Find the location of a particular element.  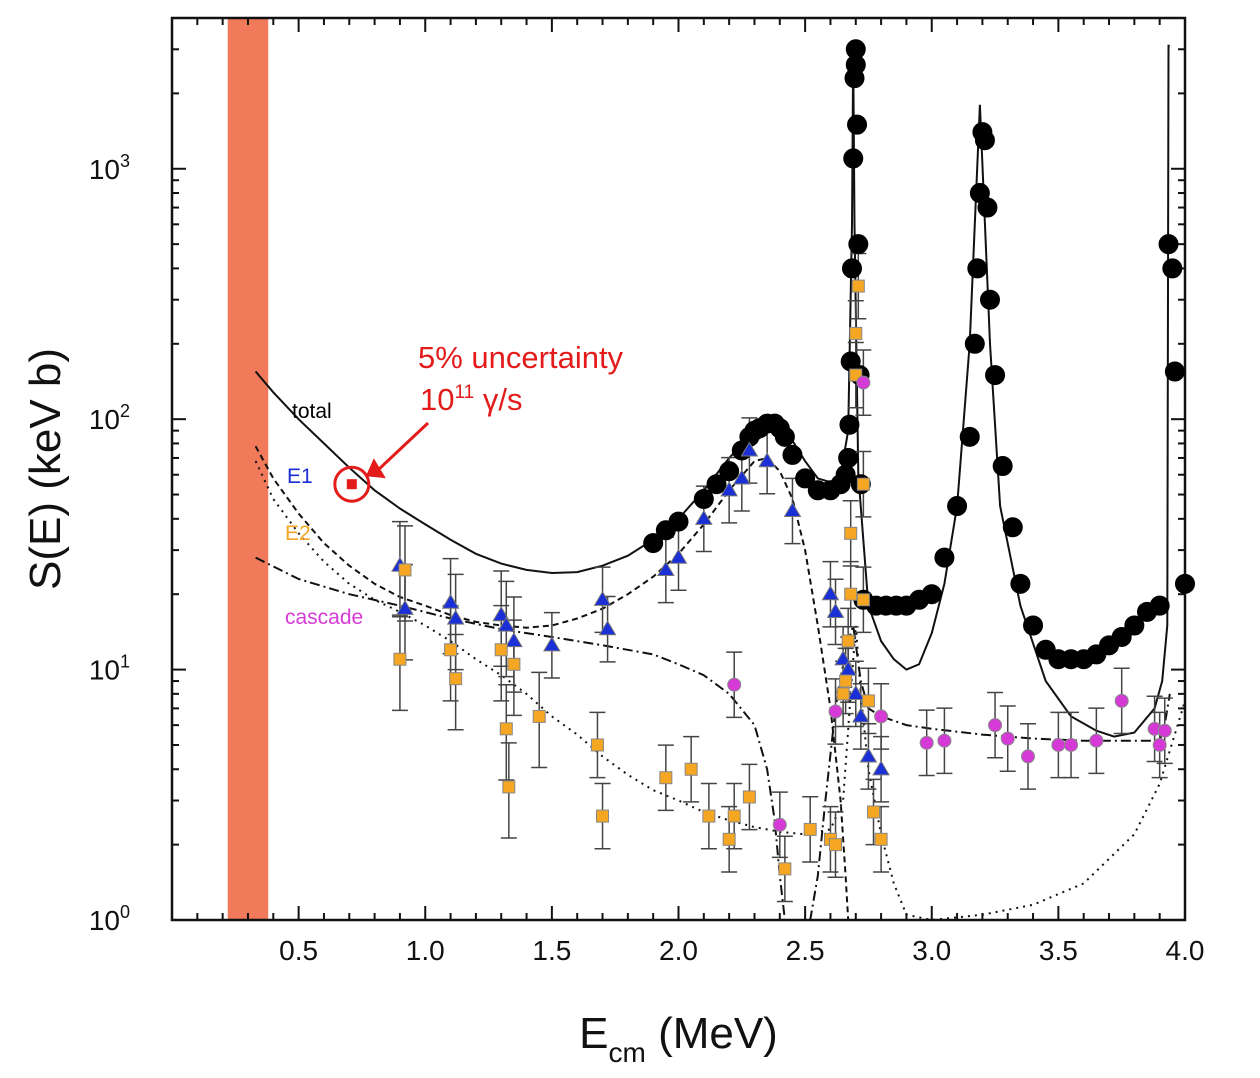

y-axis-title: S(E) (keV b) is located at coordinates (45, 469).